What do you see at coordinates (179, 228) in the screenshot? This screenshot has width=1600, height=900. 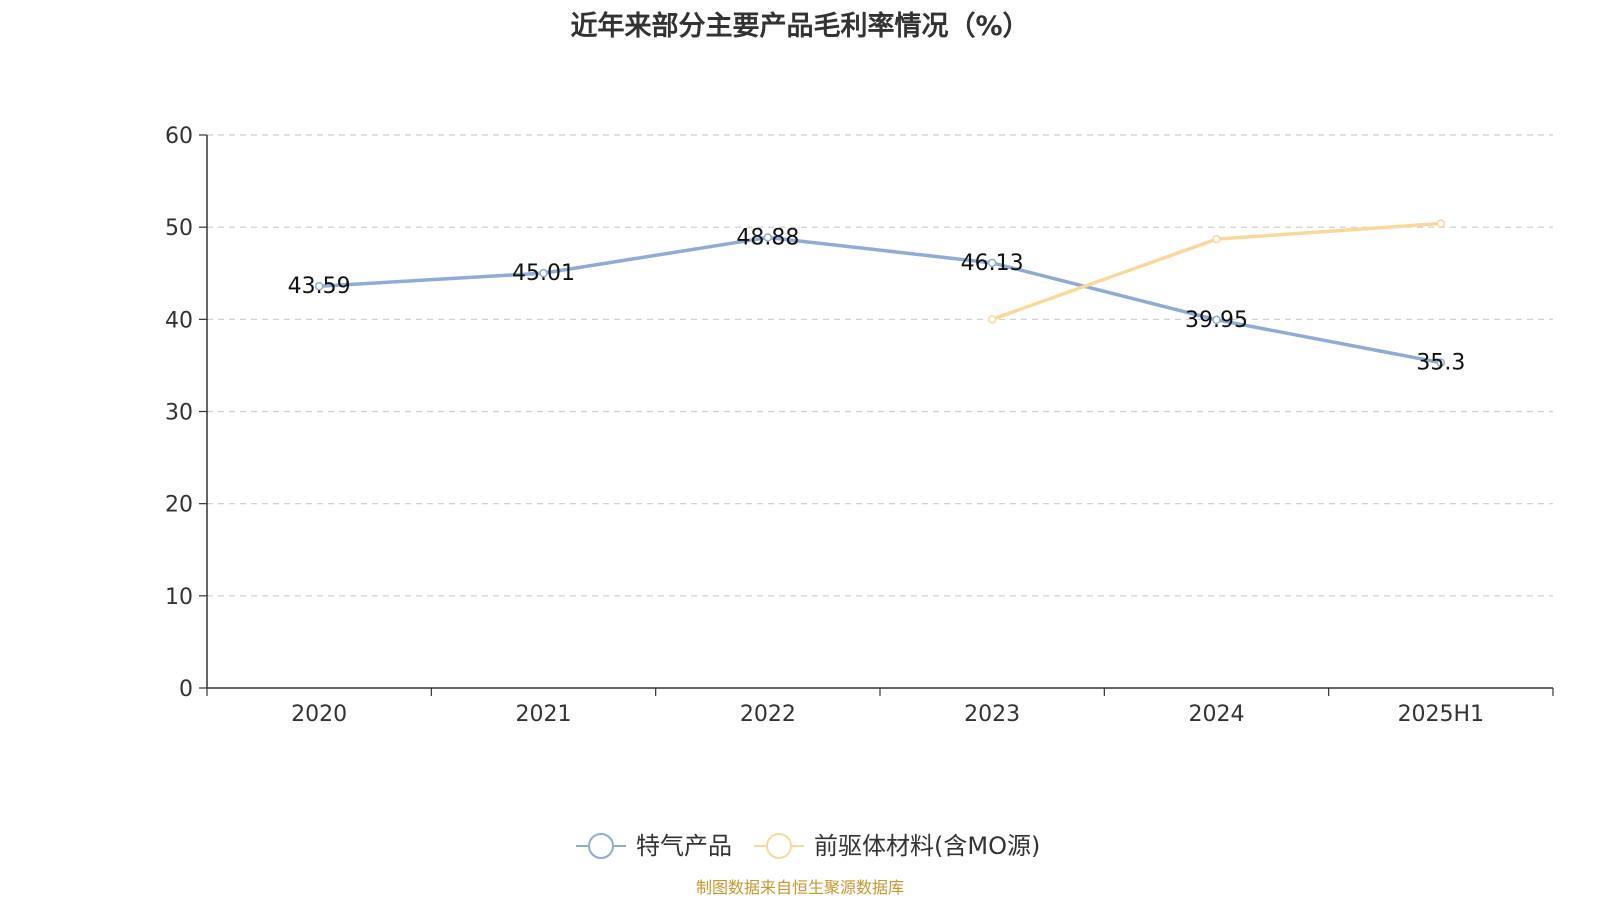 I see `y-tick-label: 50` at bounding box center [179, 228].